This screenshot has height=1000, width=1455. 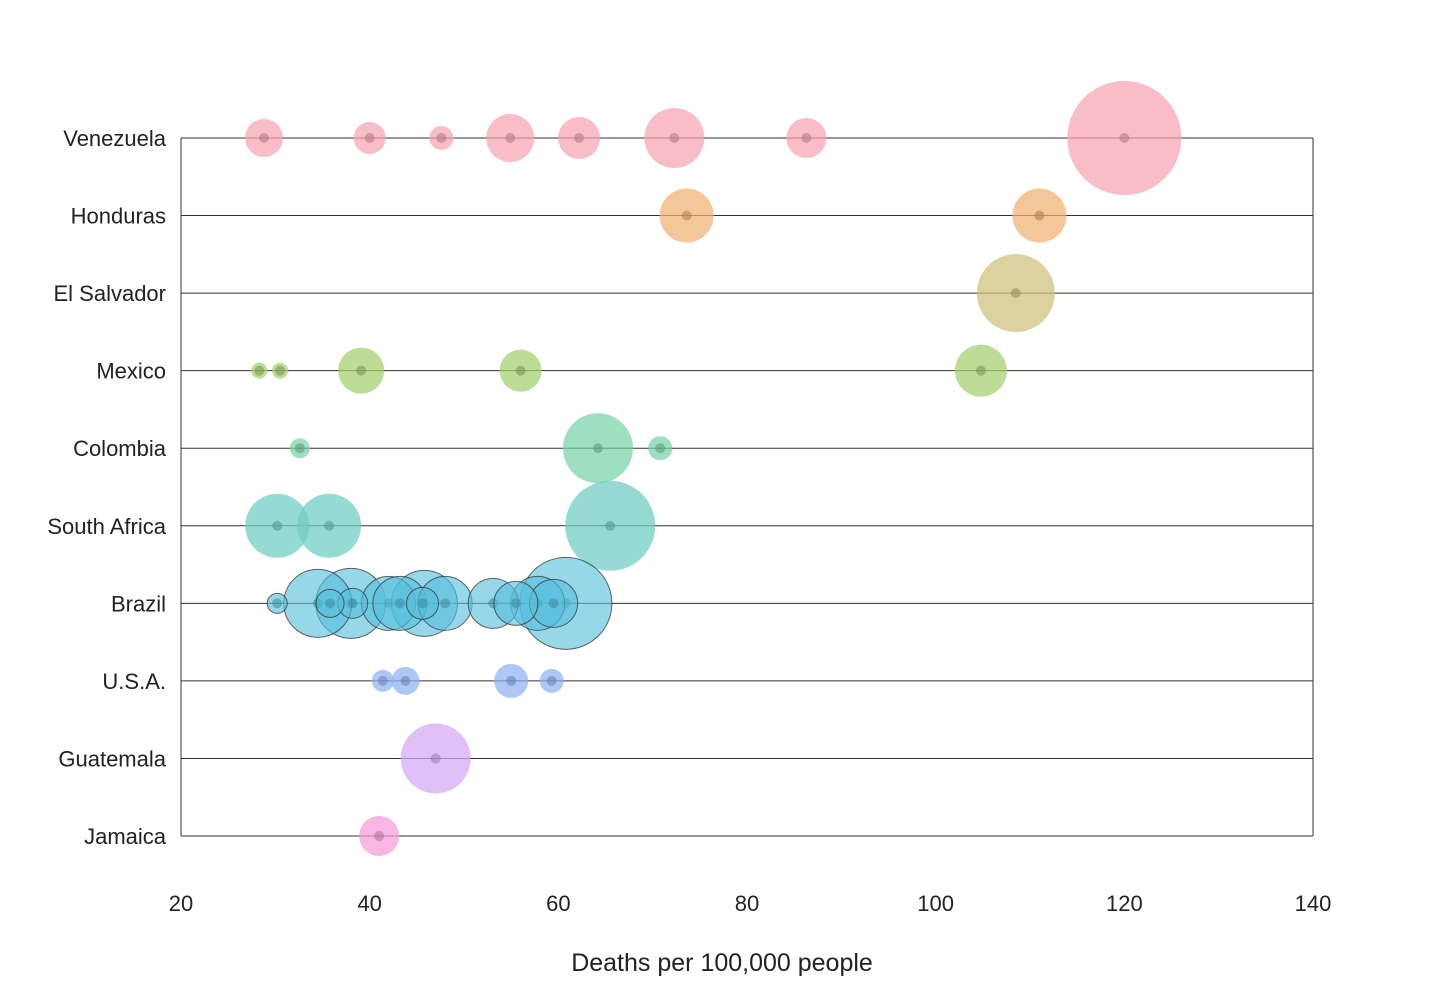 What do you see at coordinates (1313, 903) in the screenshot?
I see `x-tick-140: 140` at bounding box center [1313, 903].